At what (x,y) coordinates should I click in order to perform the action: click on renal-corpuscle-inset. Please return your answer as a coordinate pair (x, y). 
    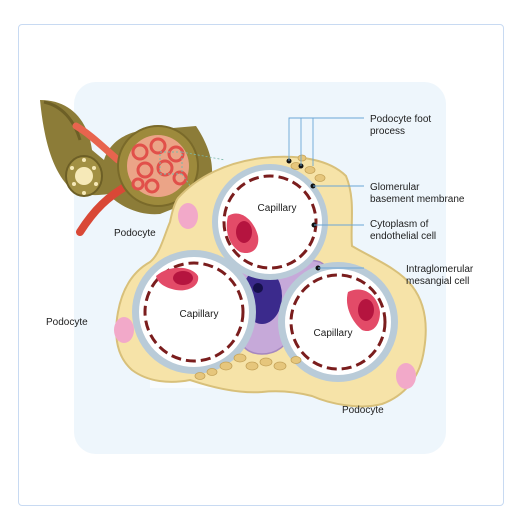
    Looking at the image, I should click on (133, 168).